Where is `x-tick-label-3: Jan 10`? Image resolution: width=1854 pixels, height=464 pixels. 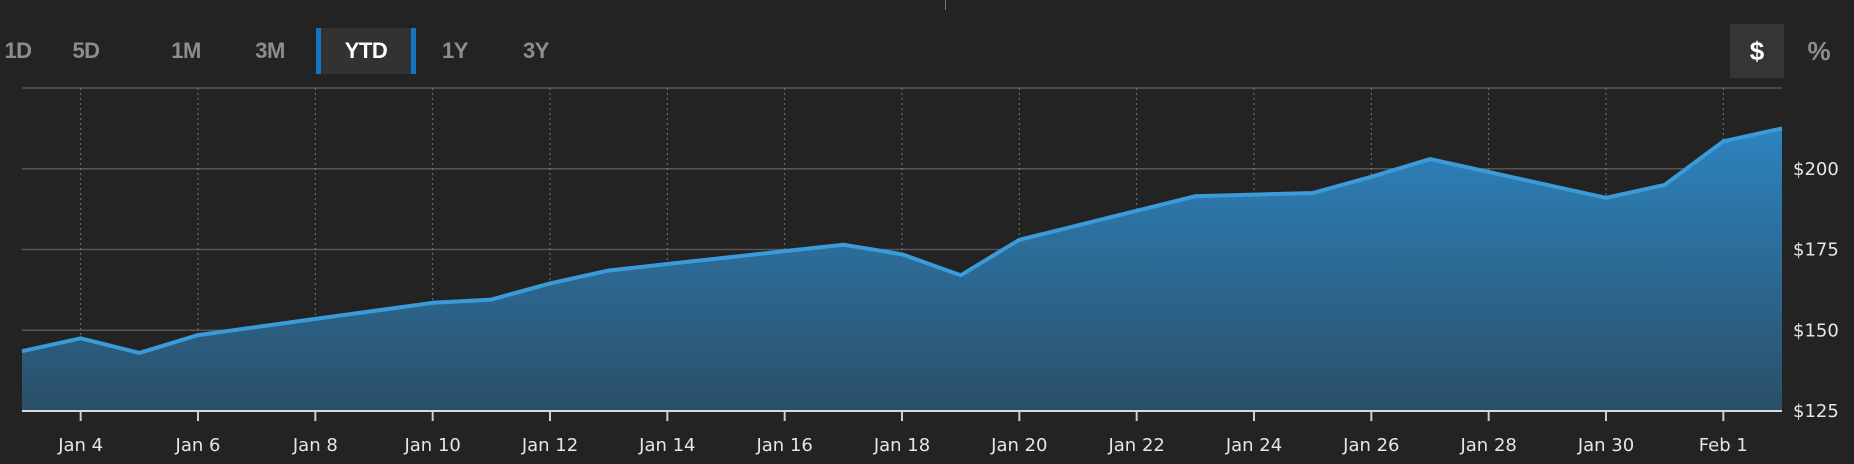 x-tick-label-3: Jan 10 is located at coordinates (431, 445).